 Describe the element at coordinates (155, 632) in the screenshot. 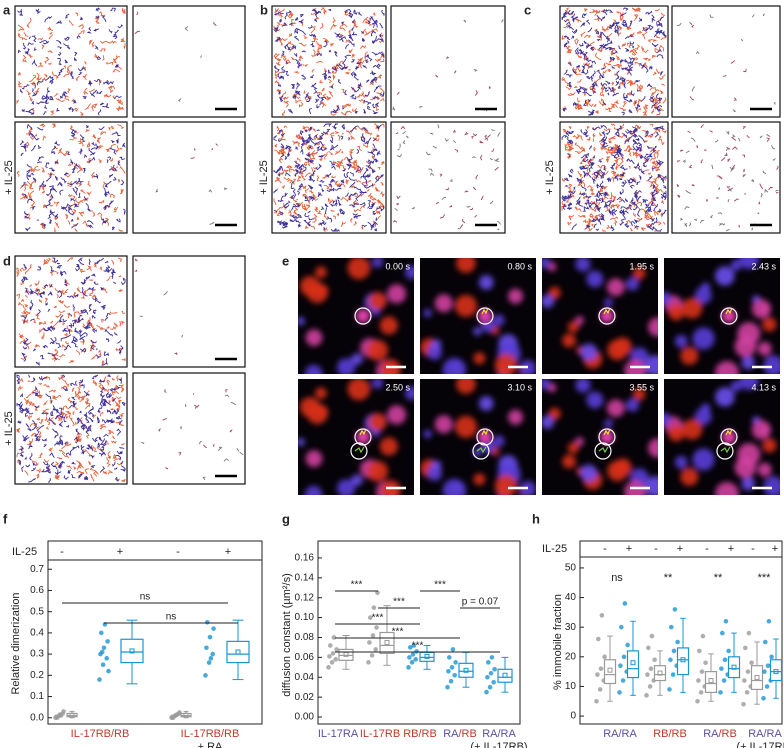

I see `plot-frame` at that location.